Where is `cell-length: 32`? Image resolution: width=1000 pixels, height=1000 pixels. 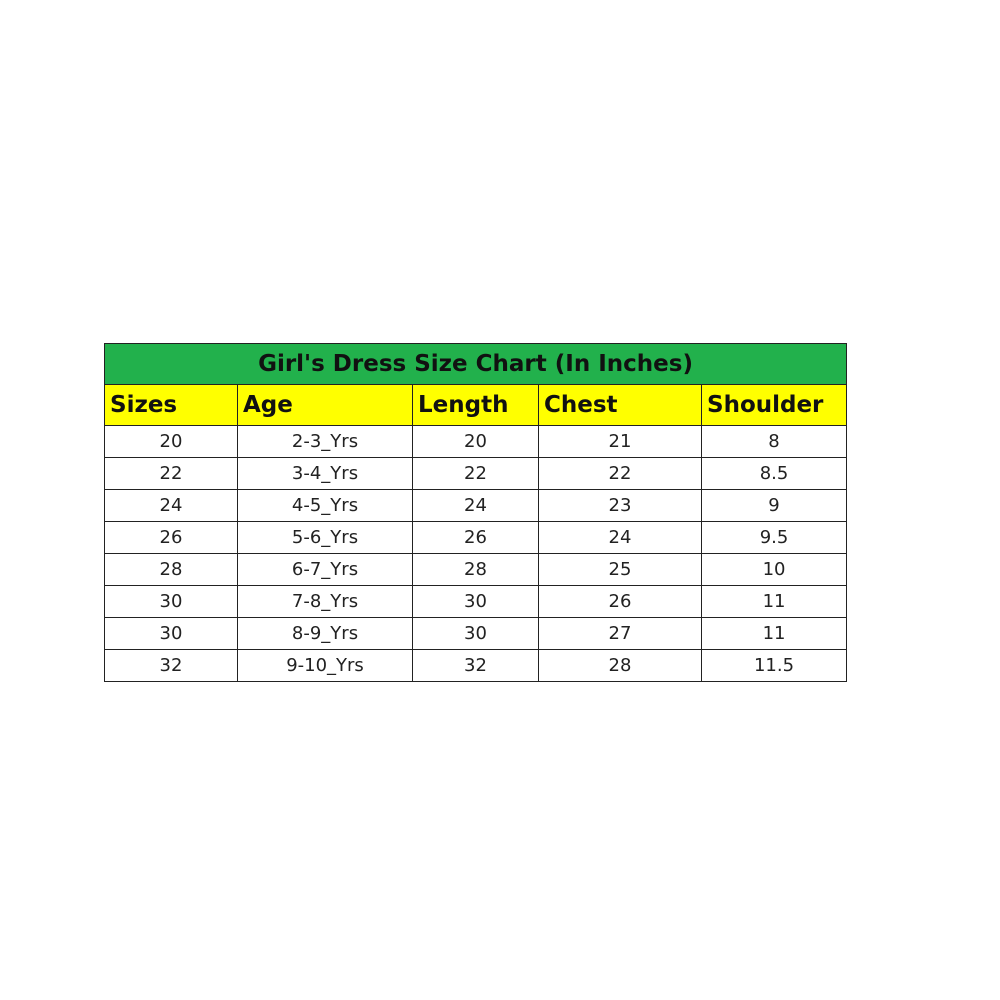
cell-length: 32 is located at coordinates (475, 665).